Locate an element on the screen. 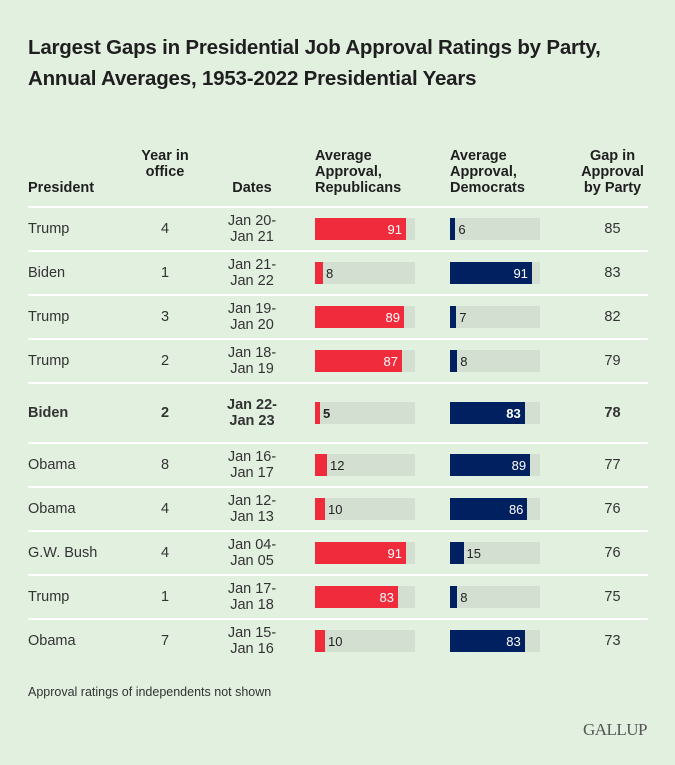  gap-cell: 83 is located at coordinates (612, 273).